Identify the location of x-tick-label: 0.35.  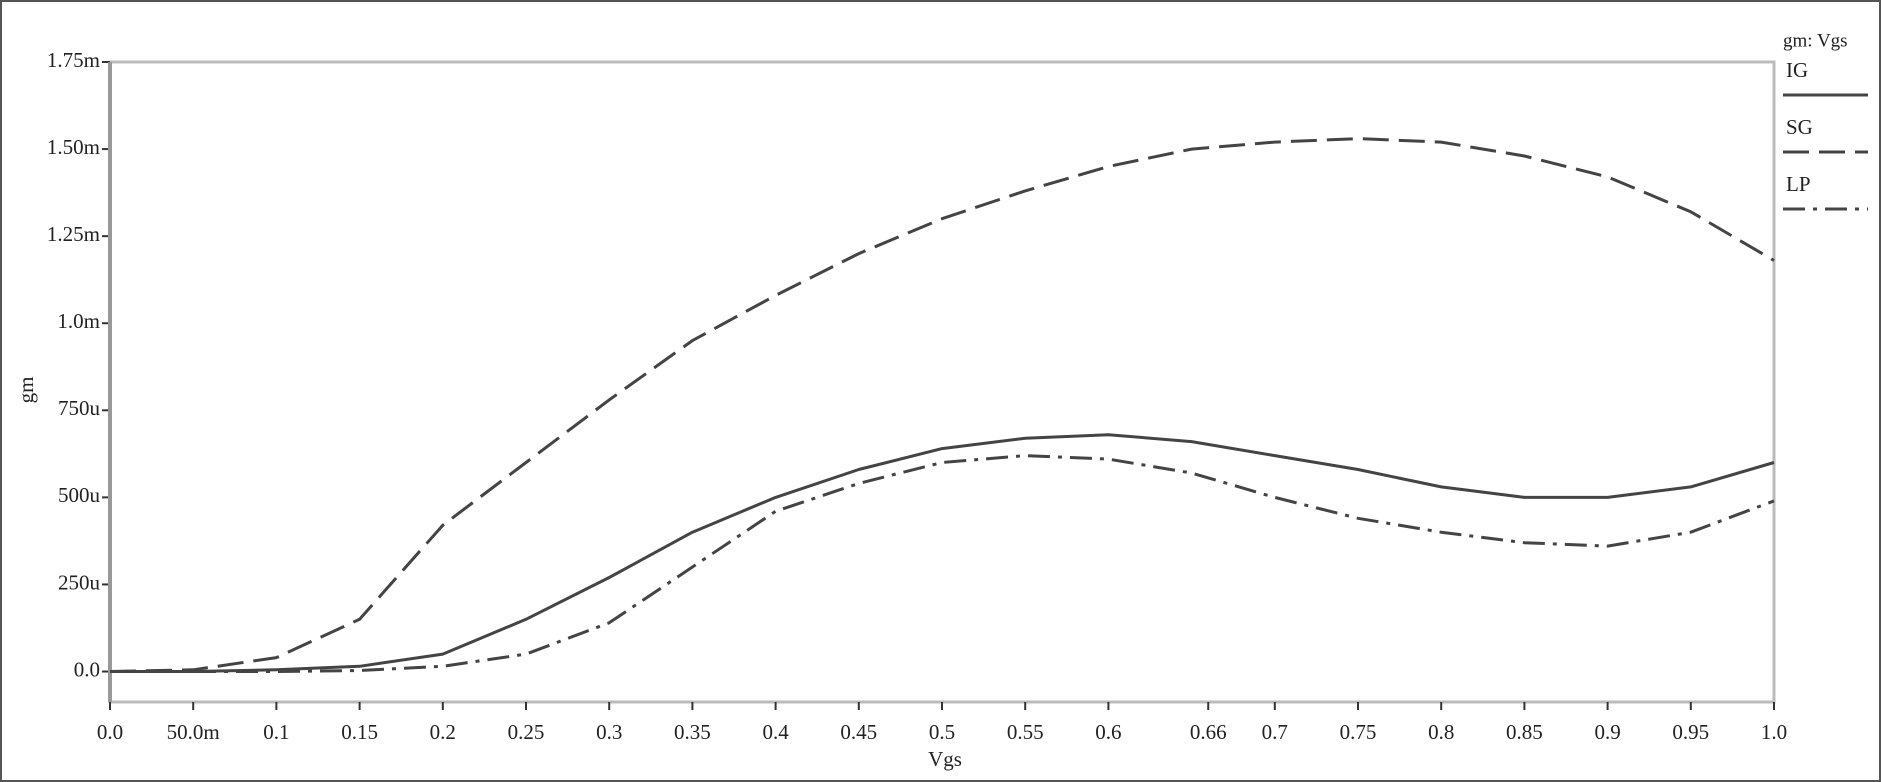
(692, 732).